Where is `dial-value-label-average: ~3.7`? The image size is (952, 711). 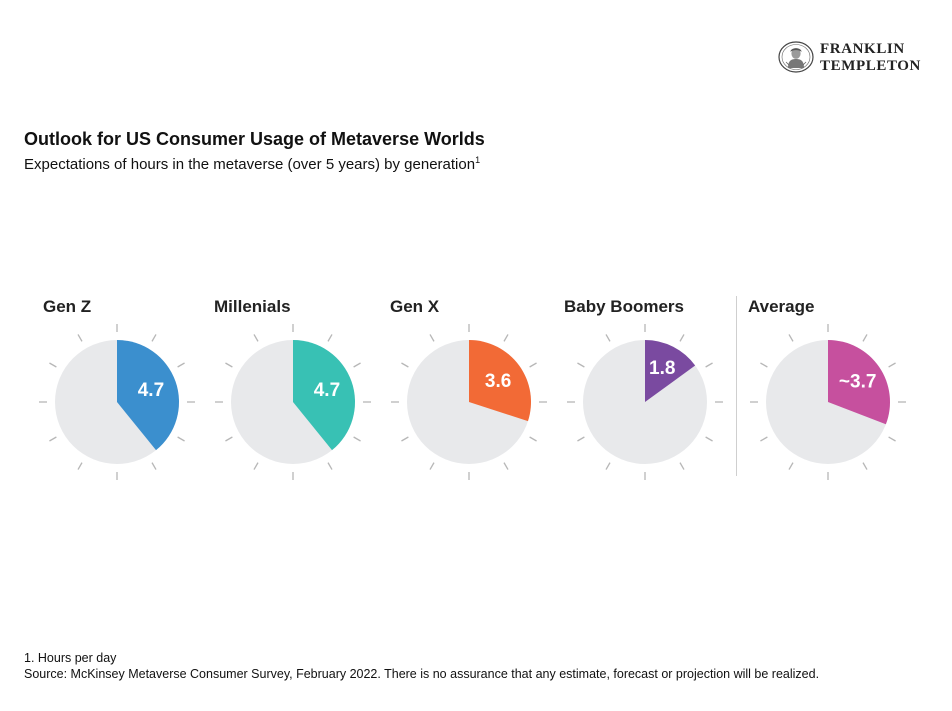 dial-value-label-average: ~3.7 is located at coordinates (858, 382).